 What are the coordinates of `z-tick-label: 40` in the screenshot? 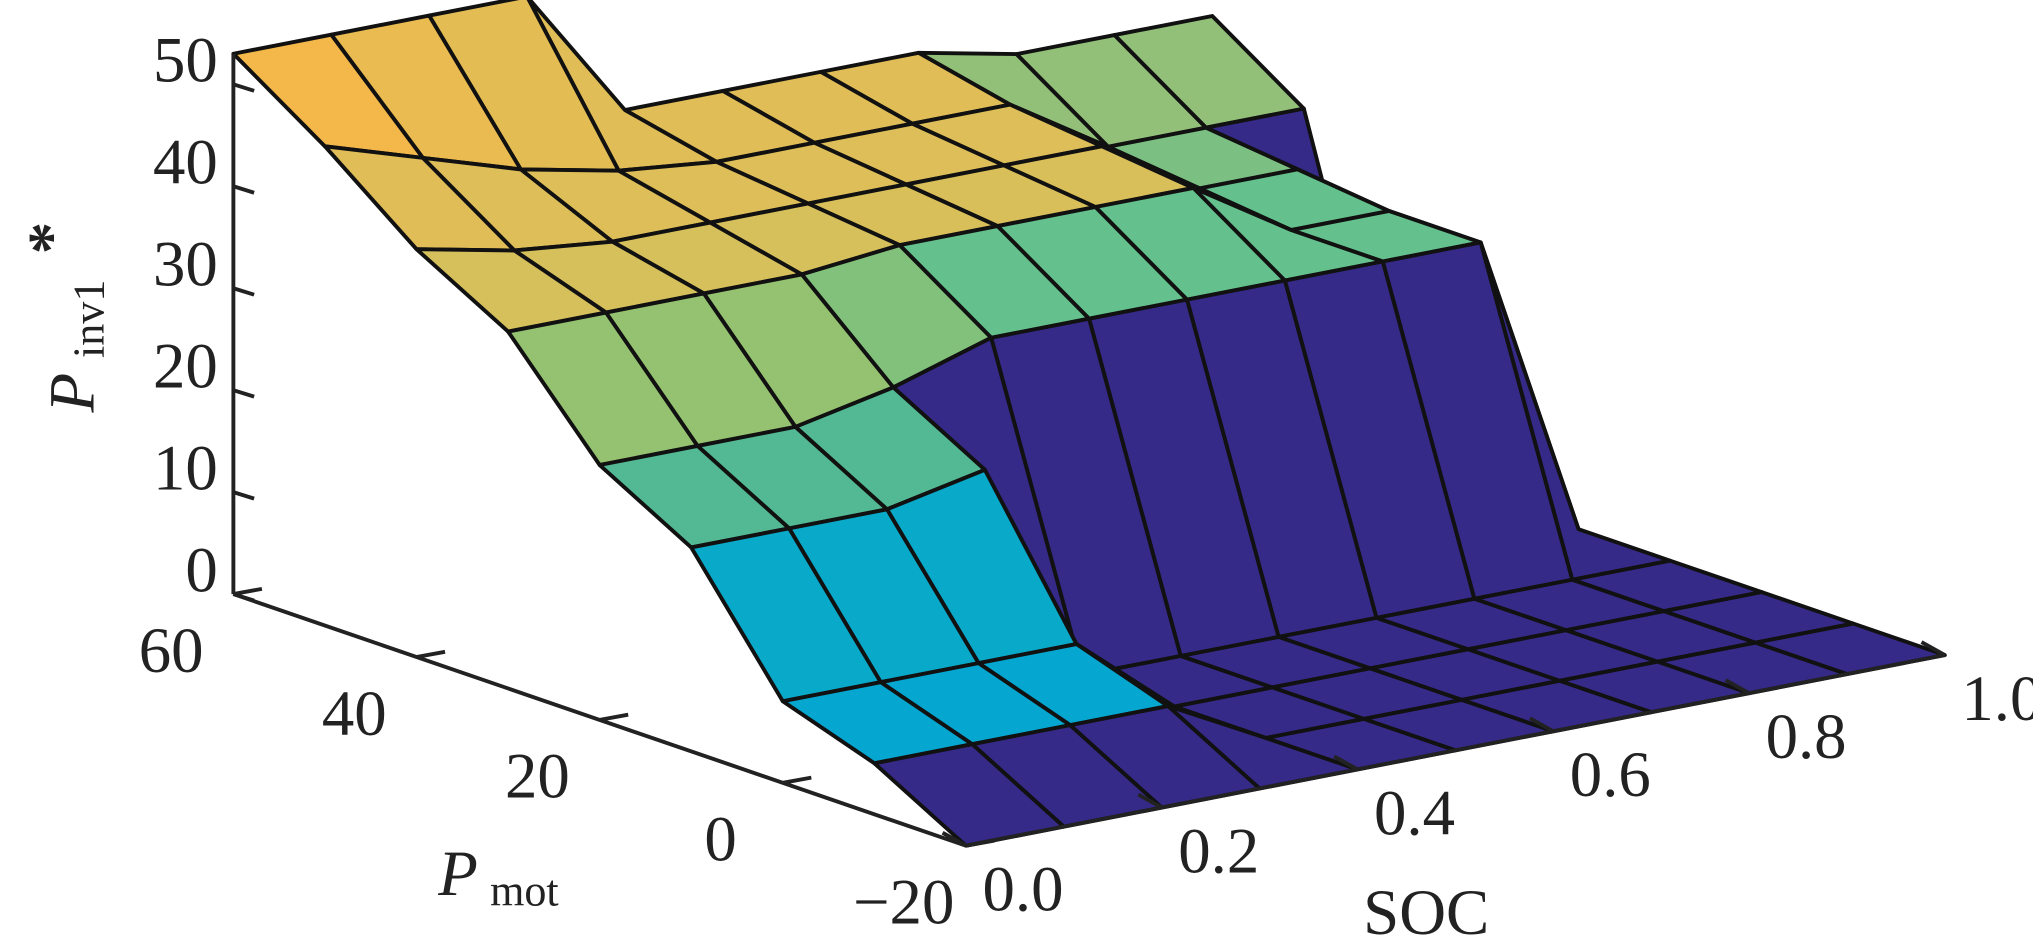 It's located at (185, 163).